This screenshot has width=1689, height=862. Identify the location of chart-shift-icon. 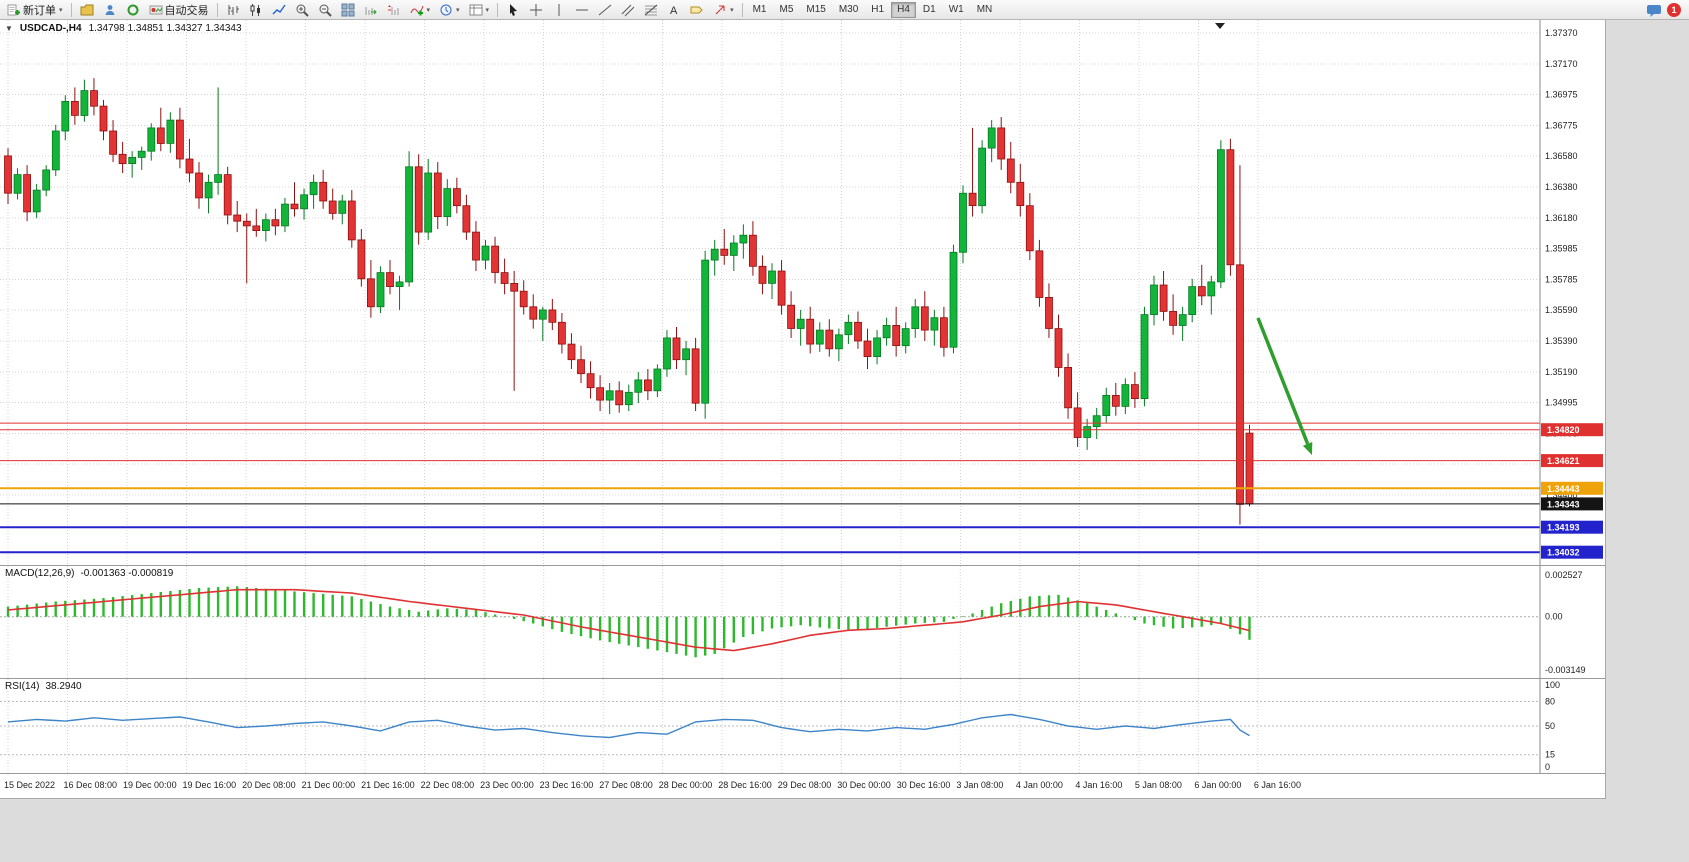
(394, 10).